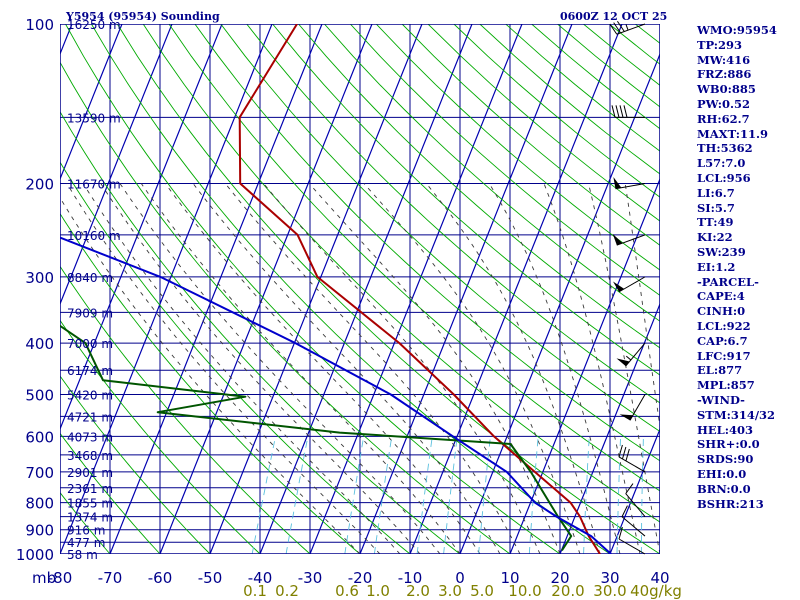  Describe the element at coordinates (720, 370) in the screenshot. I see `index-line: EL:877` at that location.